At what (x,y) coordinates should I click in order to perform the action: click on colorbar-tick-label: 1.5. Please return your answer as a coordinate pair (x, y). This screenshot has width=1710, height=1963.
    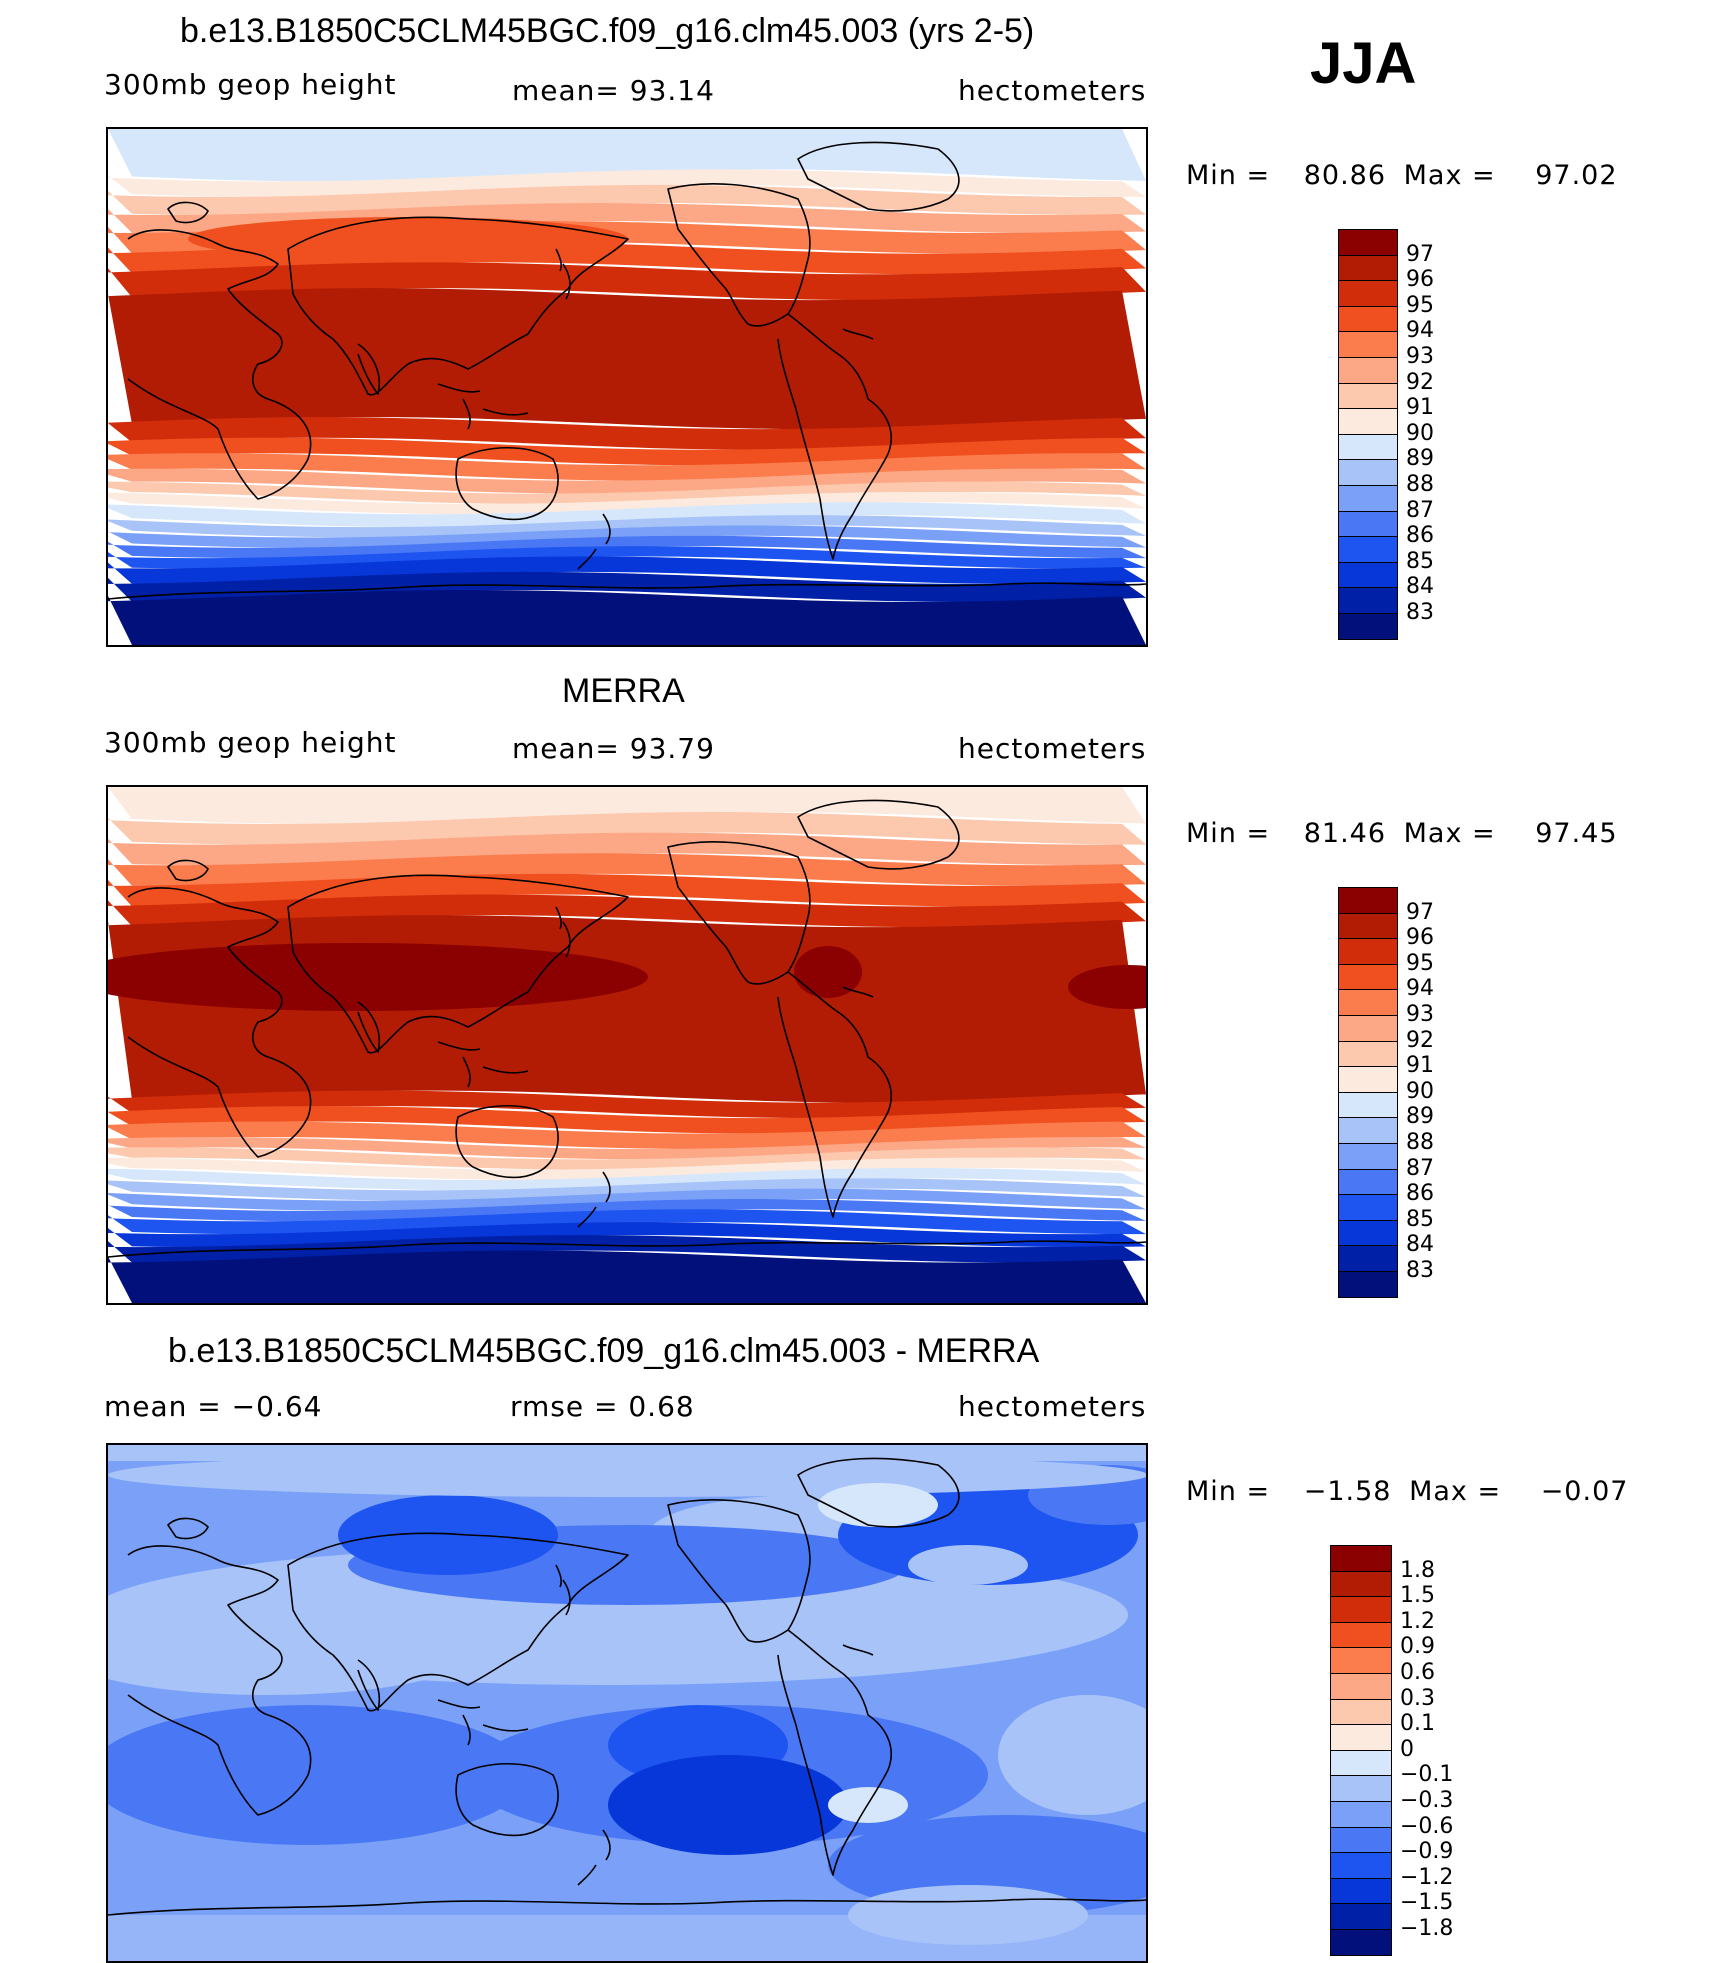
    Looking at the image, I should click on (1417, 1596).